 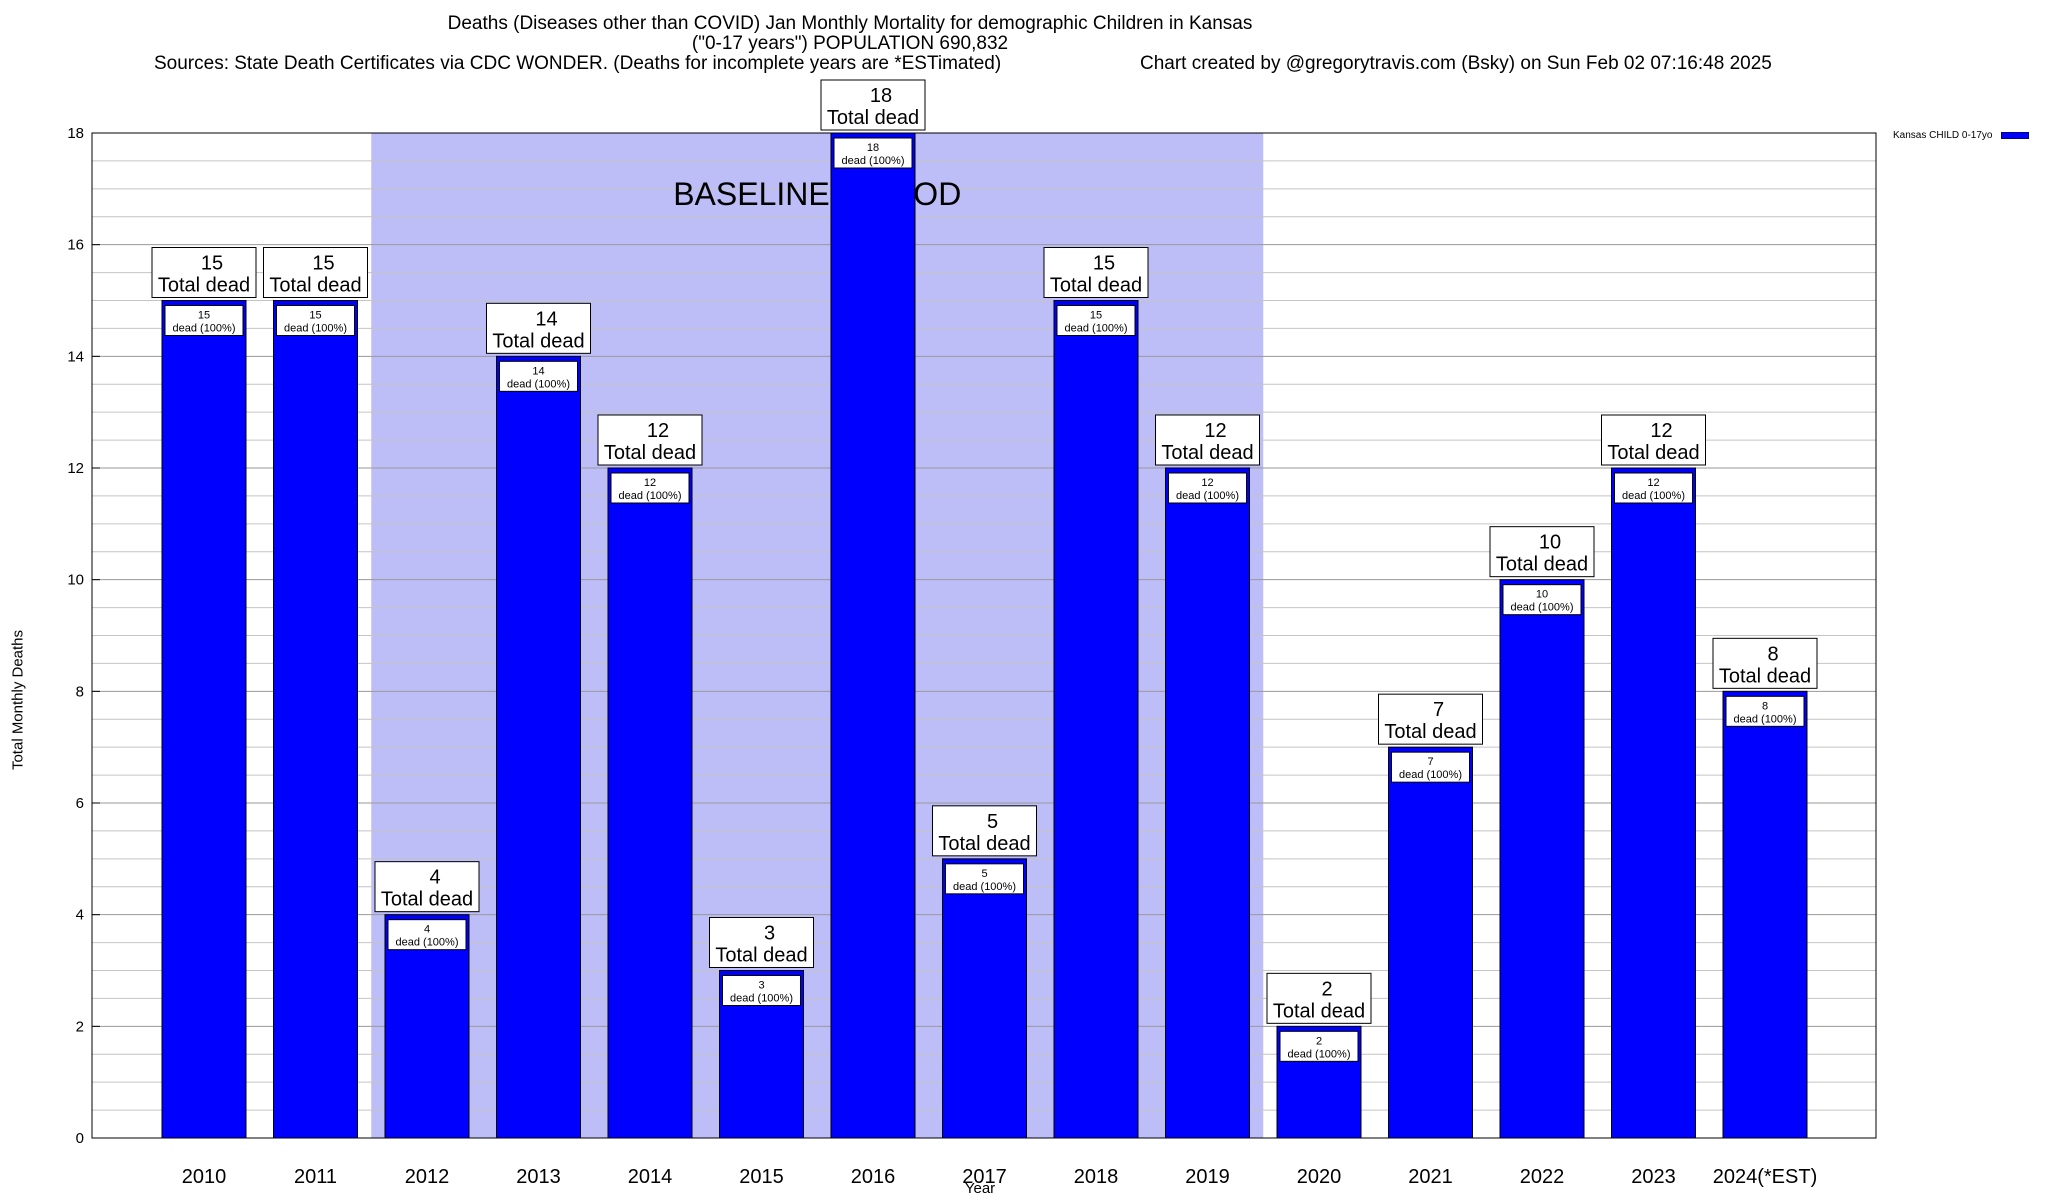 What do you see at coordinates (315, 1177) in the screenshot?
I see `x-tick-label: 2011` at bounding box center [315, 1177].